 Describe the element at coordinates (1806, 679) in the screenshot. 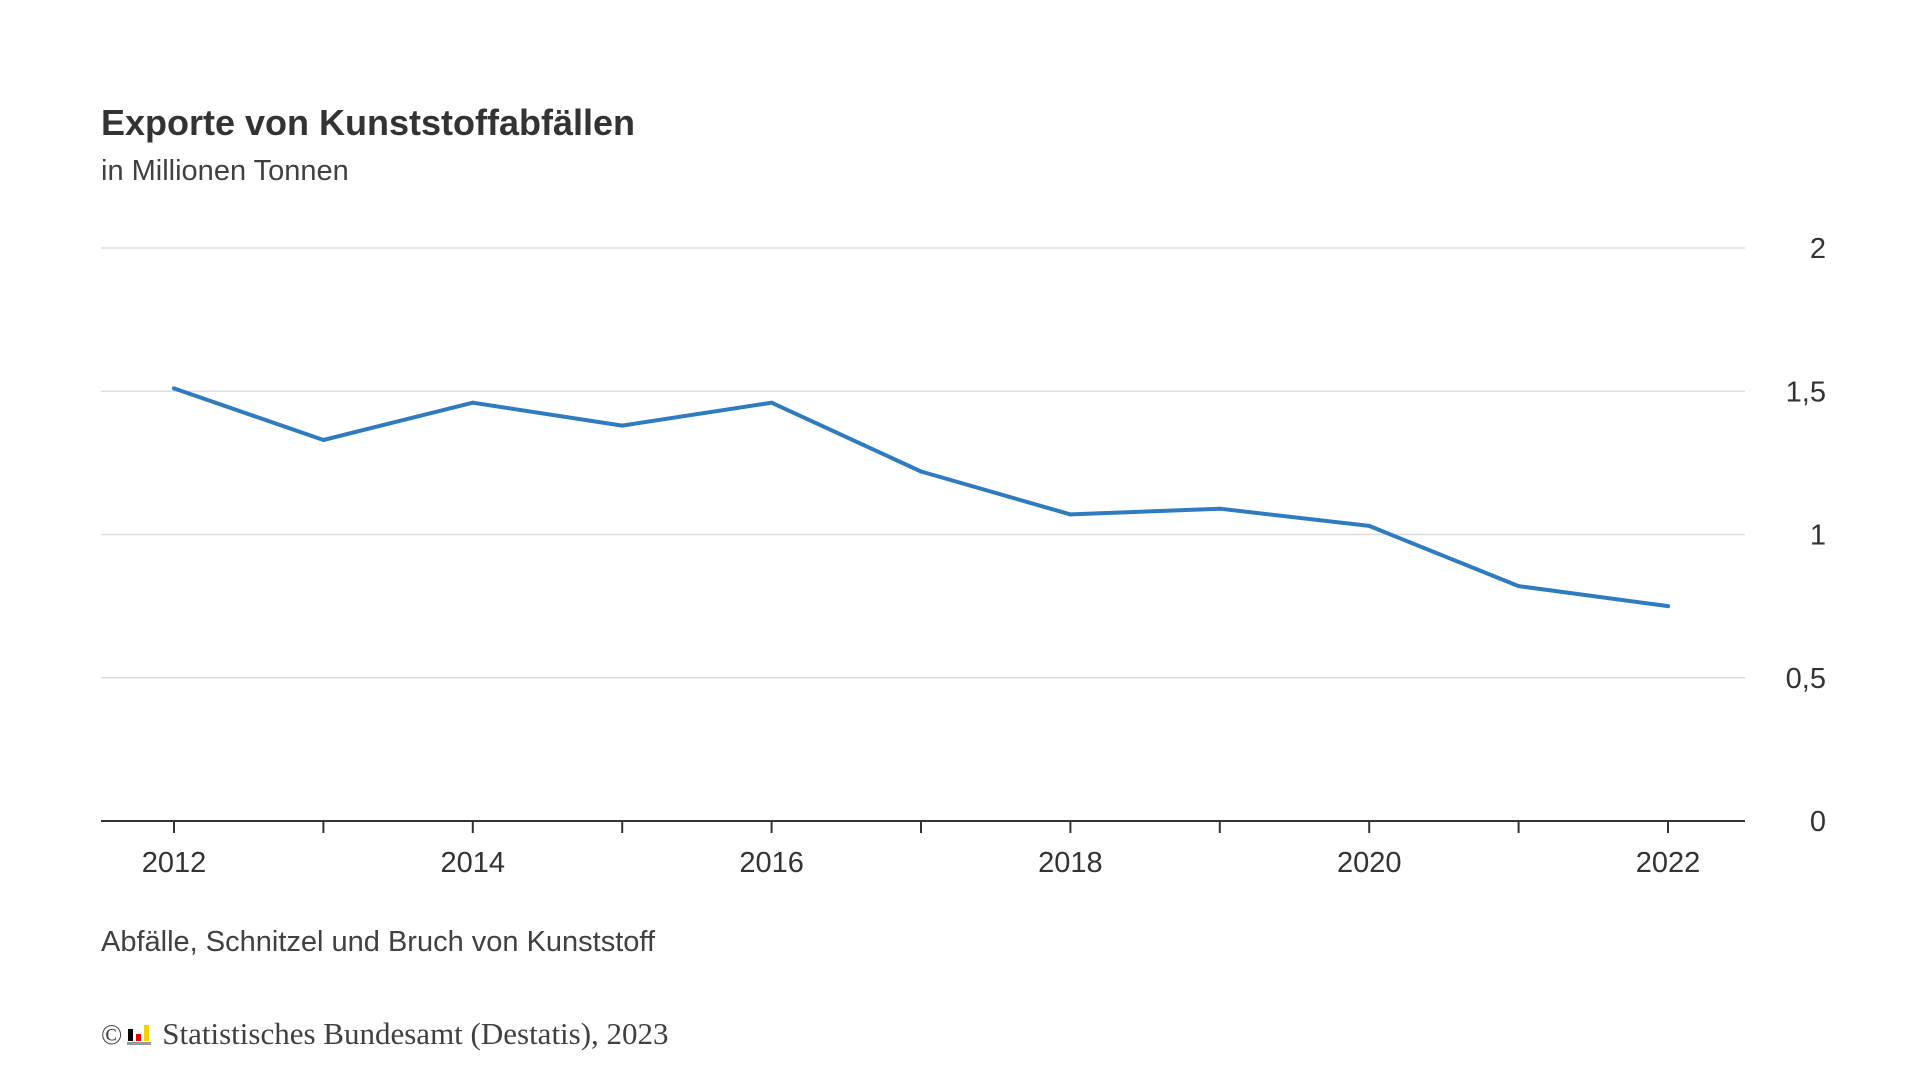

I see `y-tick-label-1: 0,5` at that location.